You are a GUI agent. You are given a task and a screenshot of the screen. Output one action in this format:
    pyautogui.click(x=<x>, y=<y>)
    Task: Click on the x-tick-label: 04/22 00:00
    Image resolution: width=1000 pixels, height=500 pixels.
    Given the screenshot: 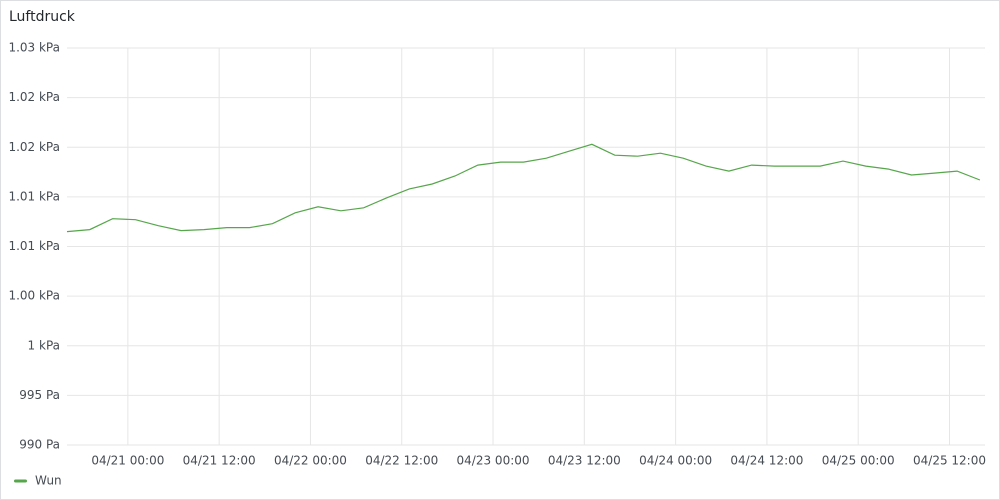 What is the action you would take?
    pyautogui.click(x=310, y=461)
    